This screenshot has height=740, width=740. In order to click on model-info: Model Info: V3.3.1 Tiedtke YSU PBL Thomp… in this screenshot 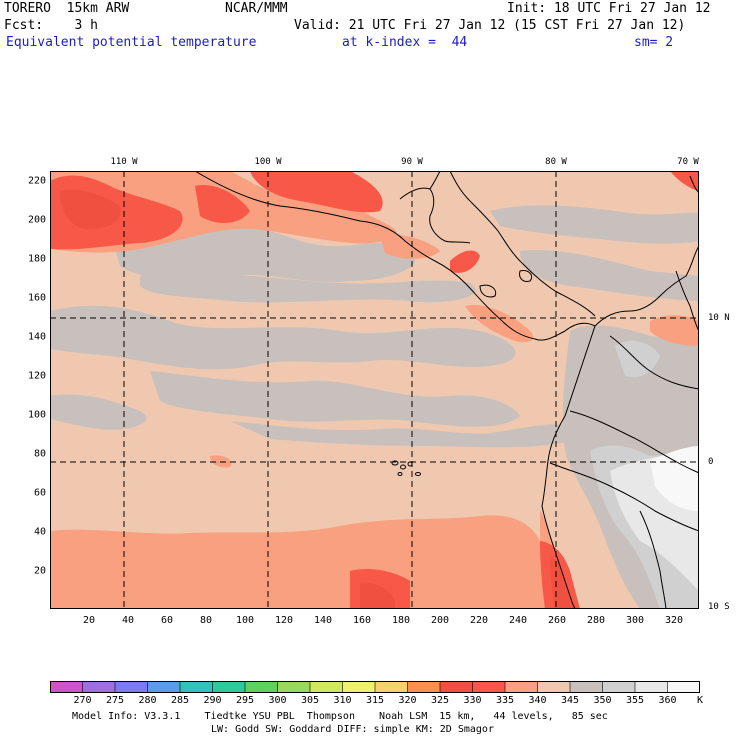, I will do `click(340, 716)`.